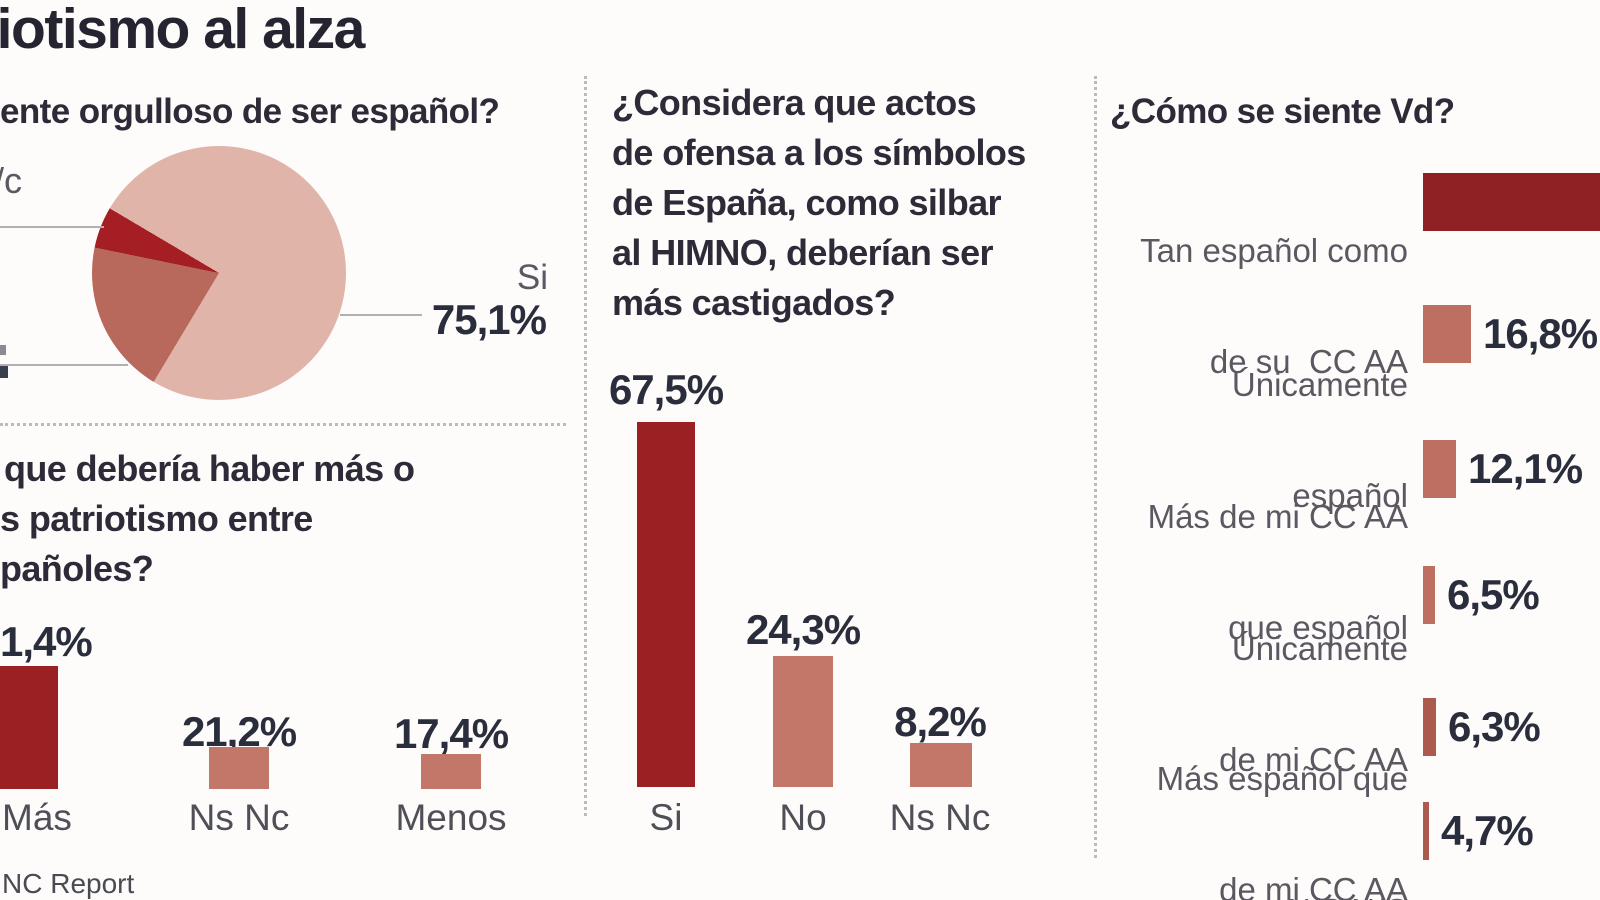 The image size is (1600, 900). I want to click on identity-barrow-3: 12,1%, so click(1503, 469).